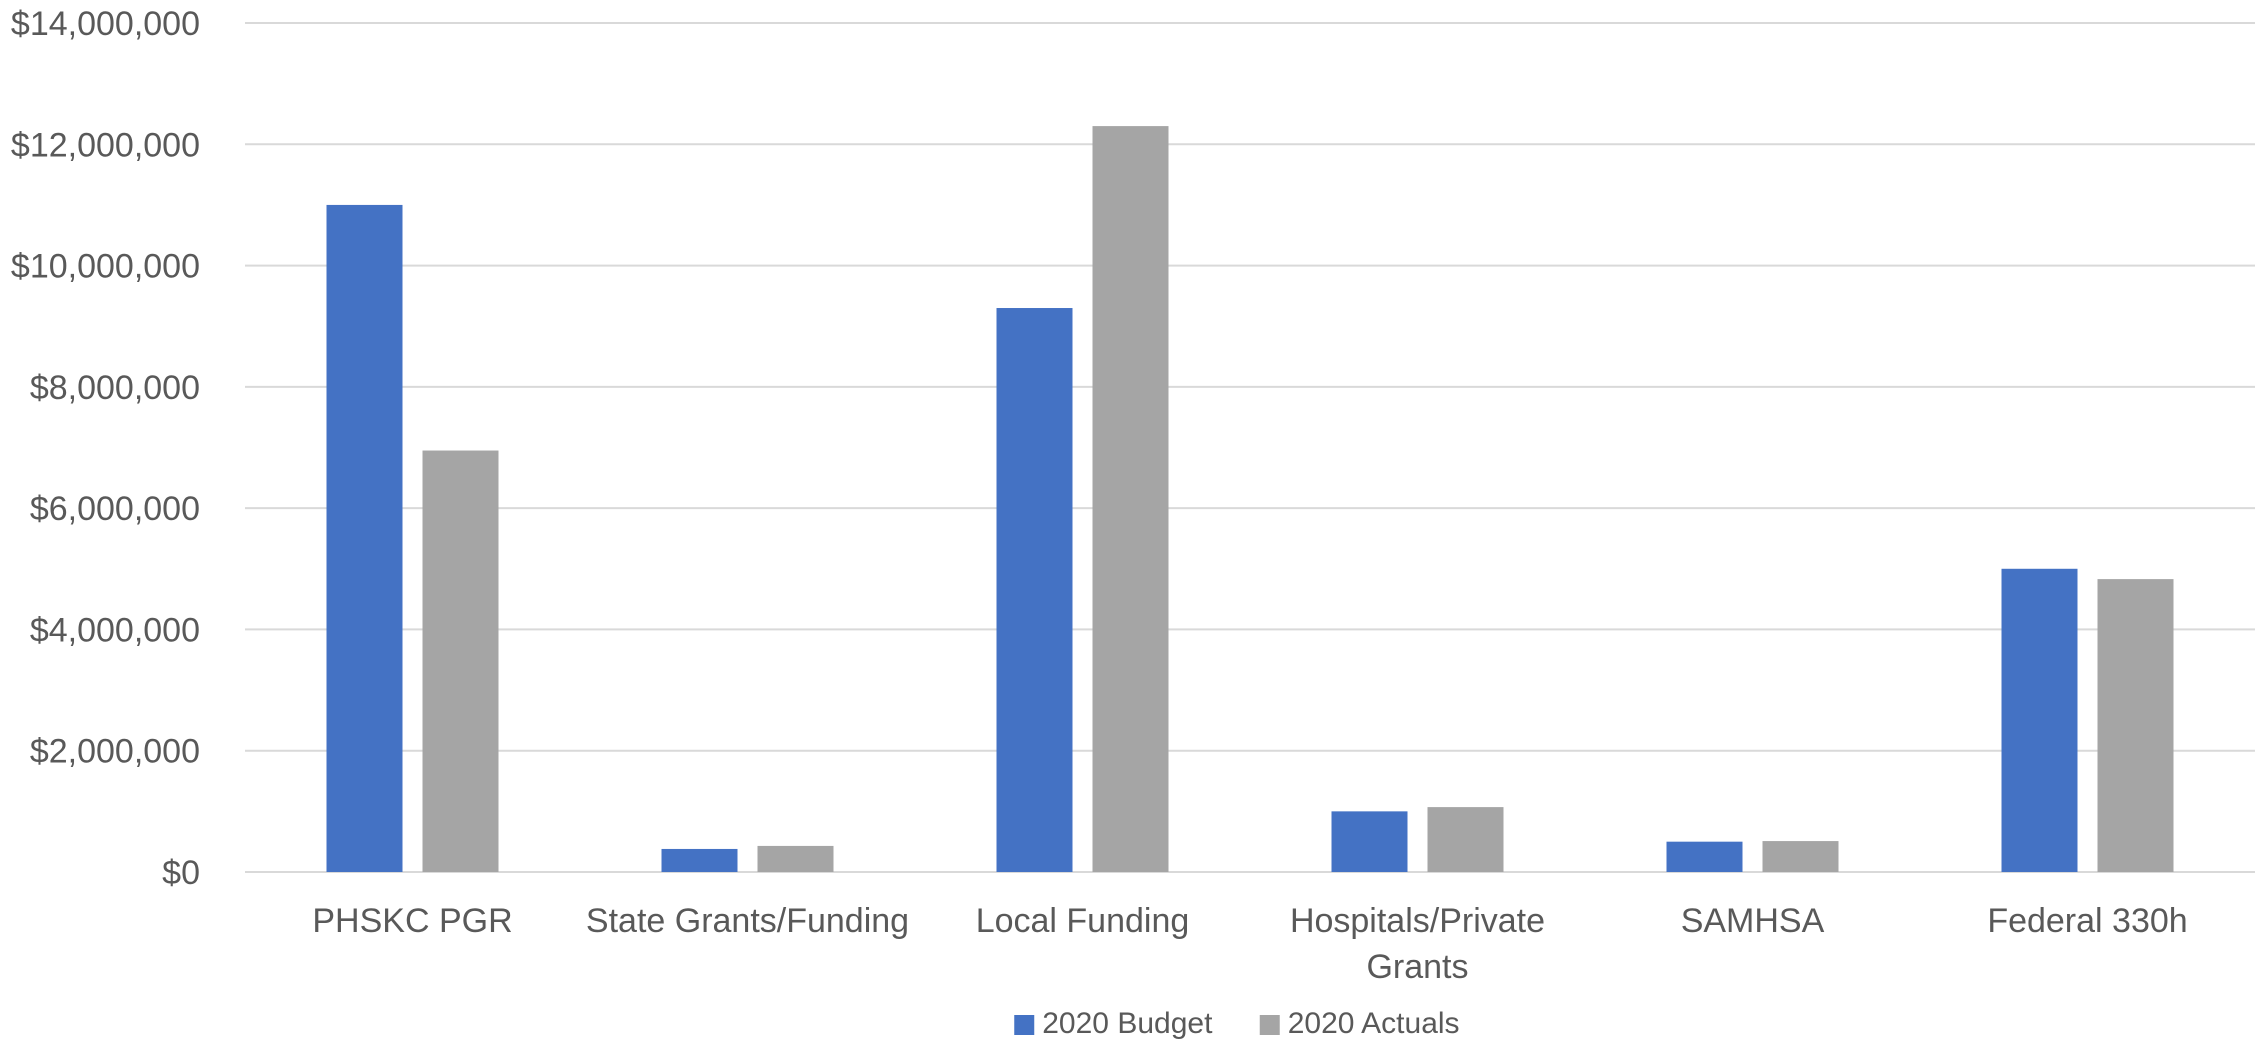 This screenshot has height=1049, width=2267. Describe the element at coordinates (1417, 921) in the screenshot. I see `x-category-label: Hospitals/Private` at that location.